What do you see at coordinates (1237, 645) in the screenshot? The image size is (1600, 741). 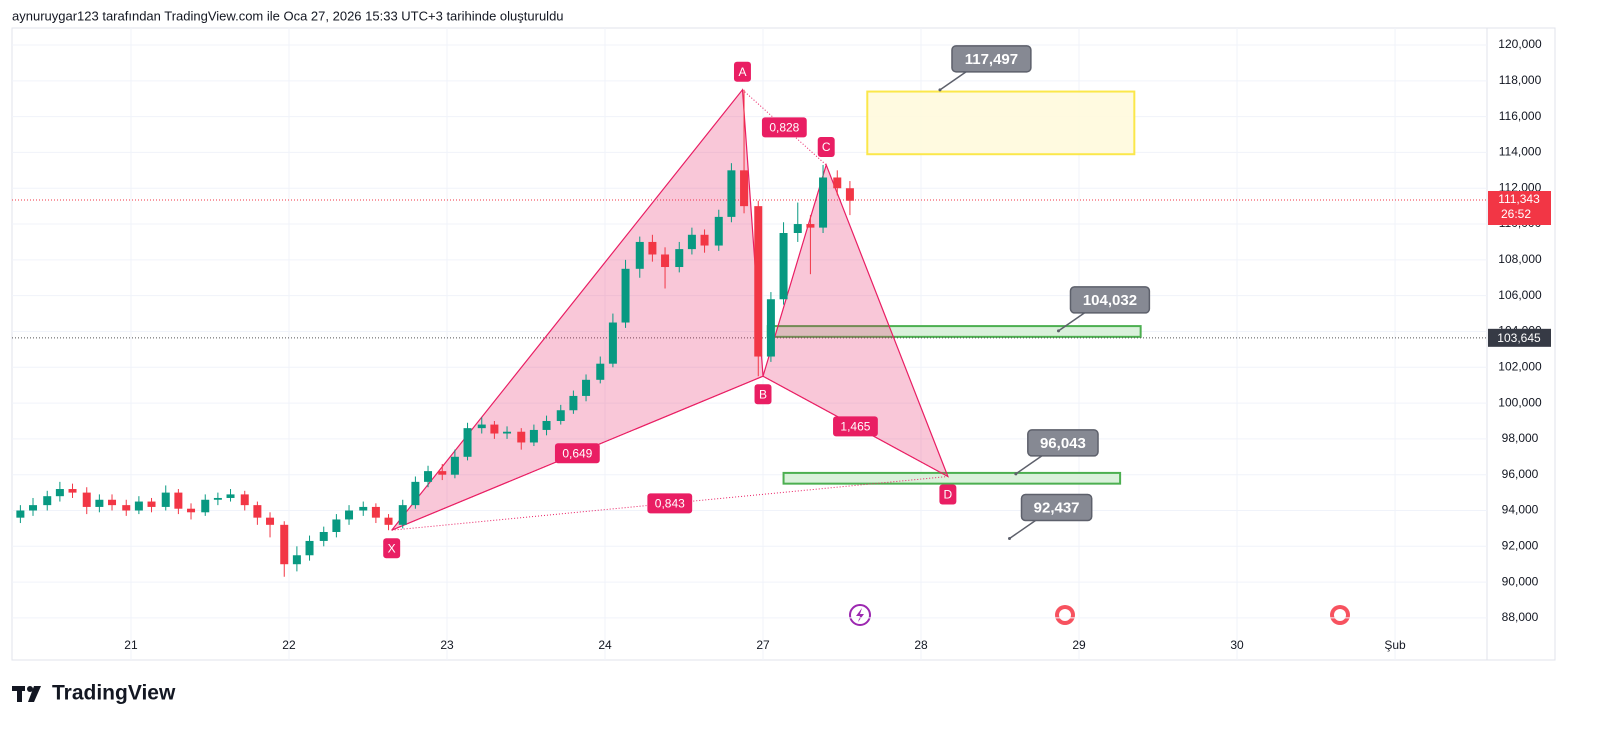 I see `x-tick-label: 30` at bounding box center [1237, 645].